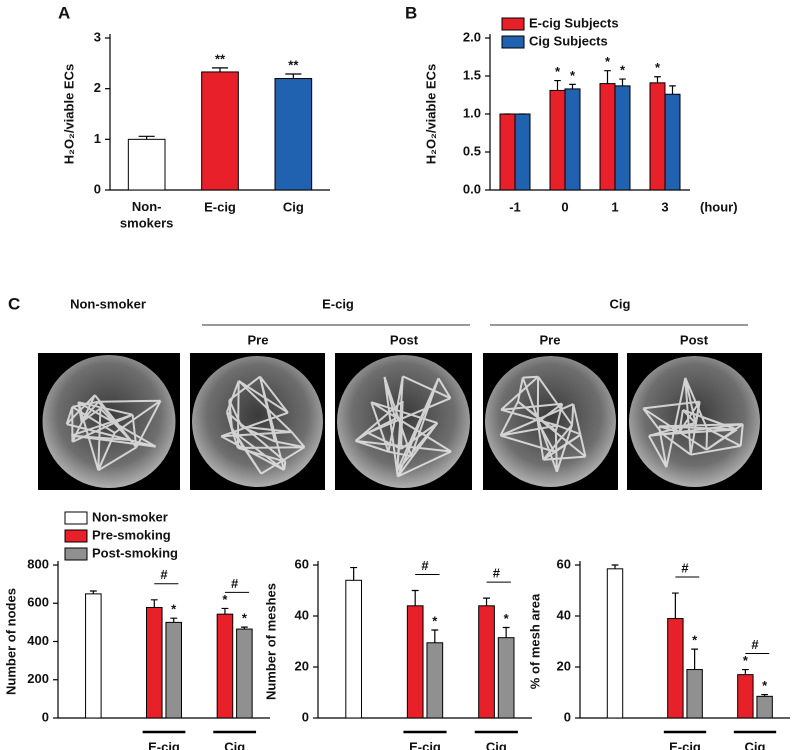 This screenshot has height=750, width=800. Describe the element at coordinates (146, 214) in the screenshot. I see `x-tick-label: Non-smokers` at that location.